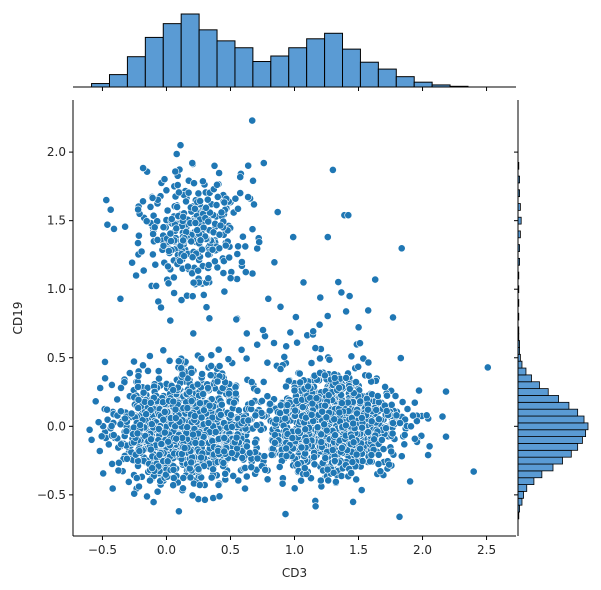 Image resolution: width=601 pixels, height=590 pixels. What do you see at coordinates (553, 318) in the screenshot?
I see `right-marginal-histogram` at bounding box center [553, 318].